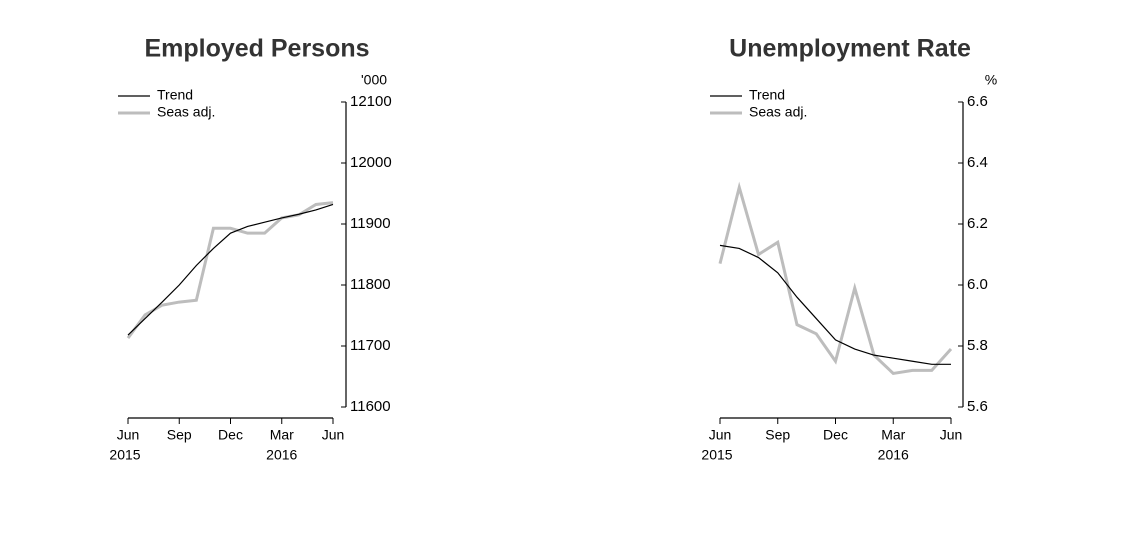 The width and height of the screenshot is (1139, 535). What do you see at coordinates (977, 406) in the screenshot?
I see `y-tick-label: 5.6` at bounding box center [977, 406].